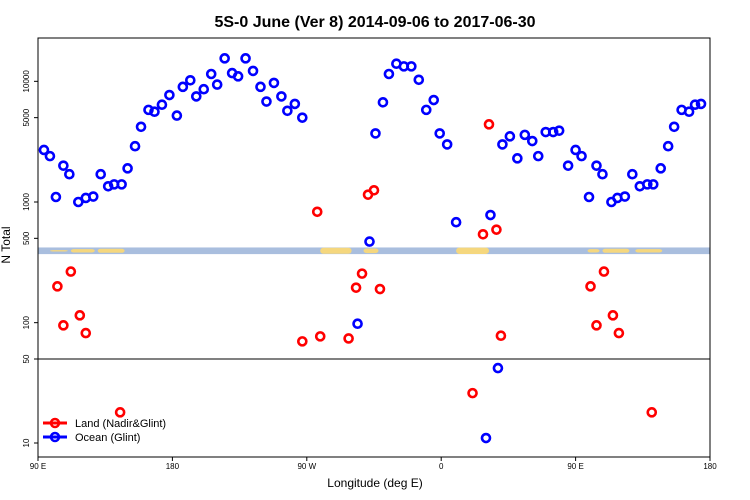 This screenshot has height=500, width=750. I want to click on legend-land-label: Land (Nadir&Glint), so click(120, 424).